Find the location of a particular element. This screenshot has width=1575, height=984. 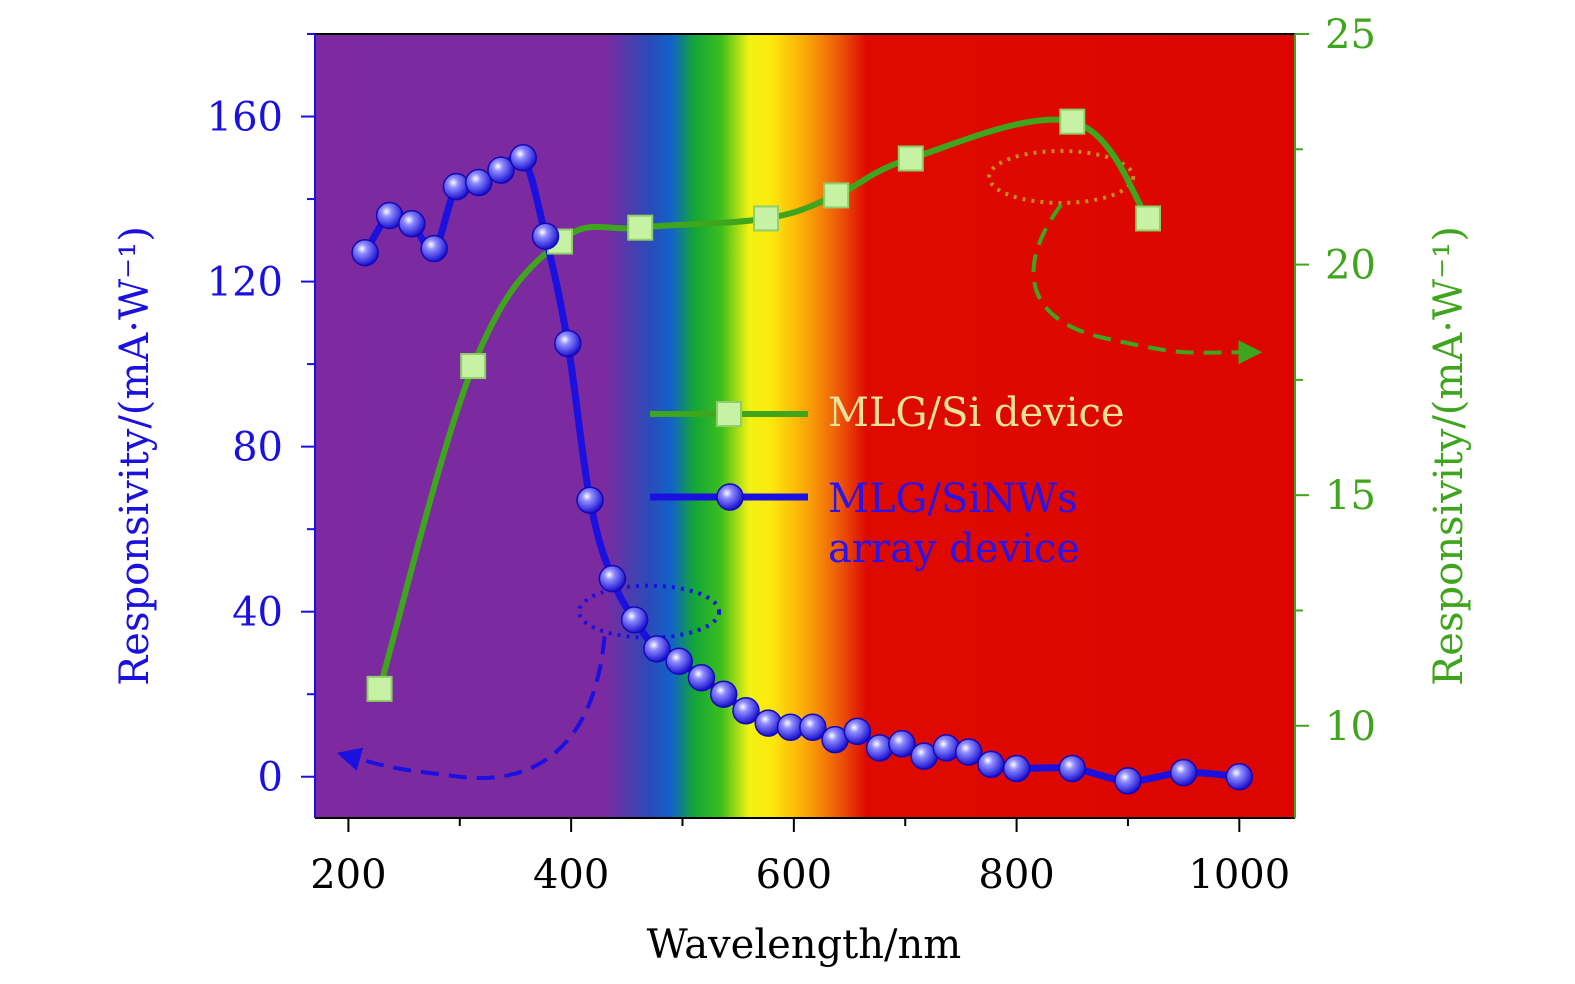

legend: MLG/Si device MLG/SiNWs array device is located at coordinates (887, 481).